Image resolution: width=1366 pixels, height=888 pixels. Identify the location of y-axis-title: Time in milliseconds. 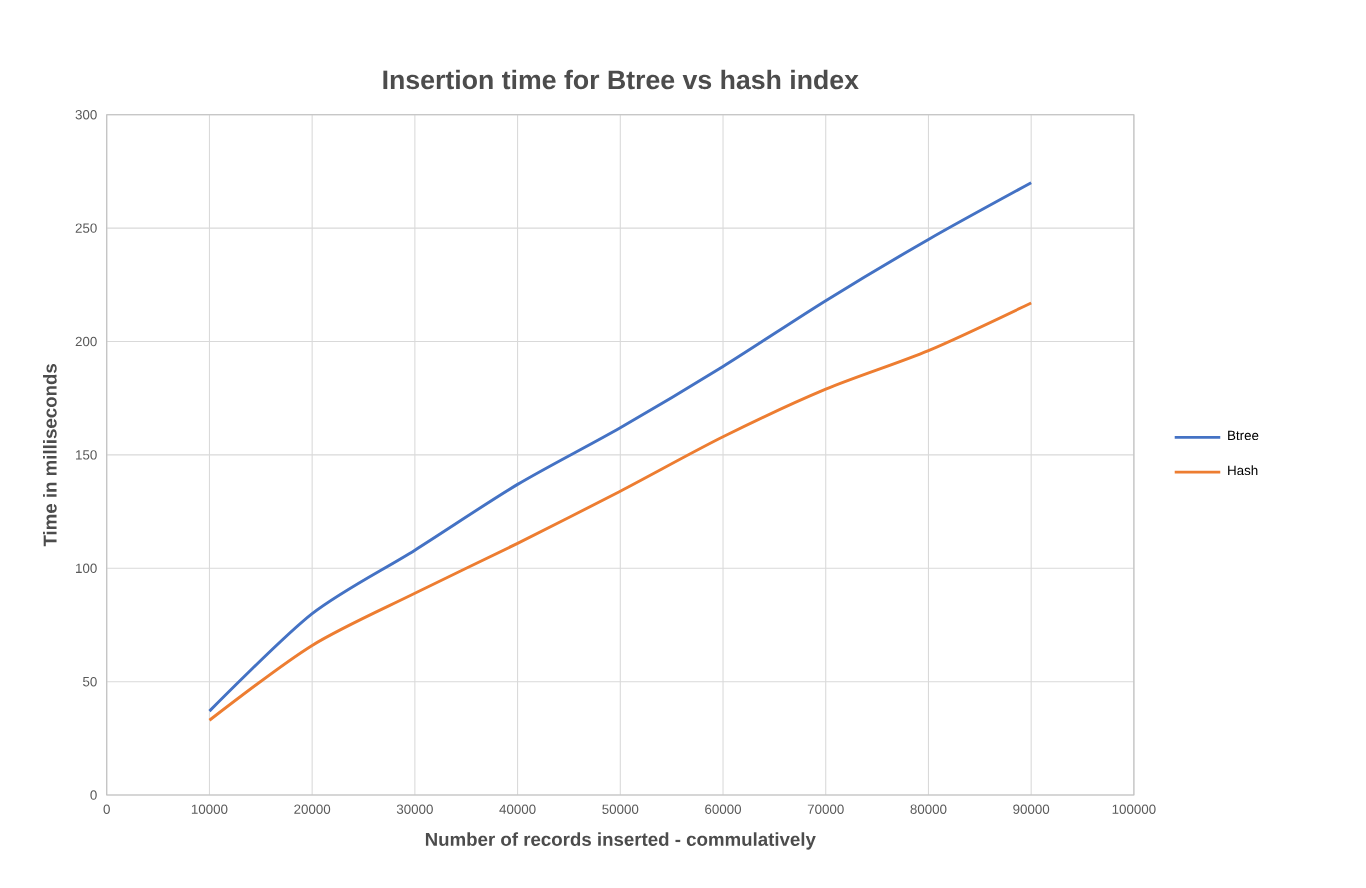
(50, 455).